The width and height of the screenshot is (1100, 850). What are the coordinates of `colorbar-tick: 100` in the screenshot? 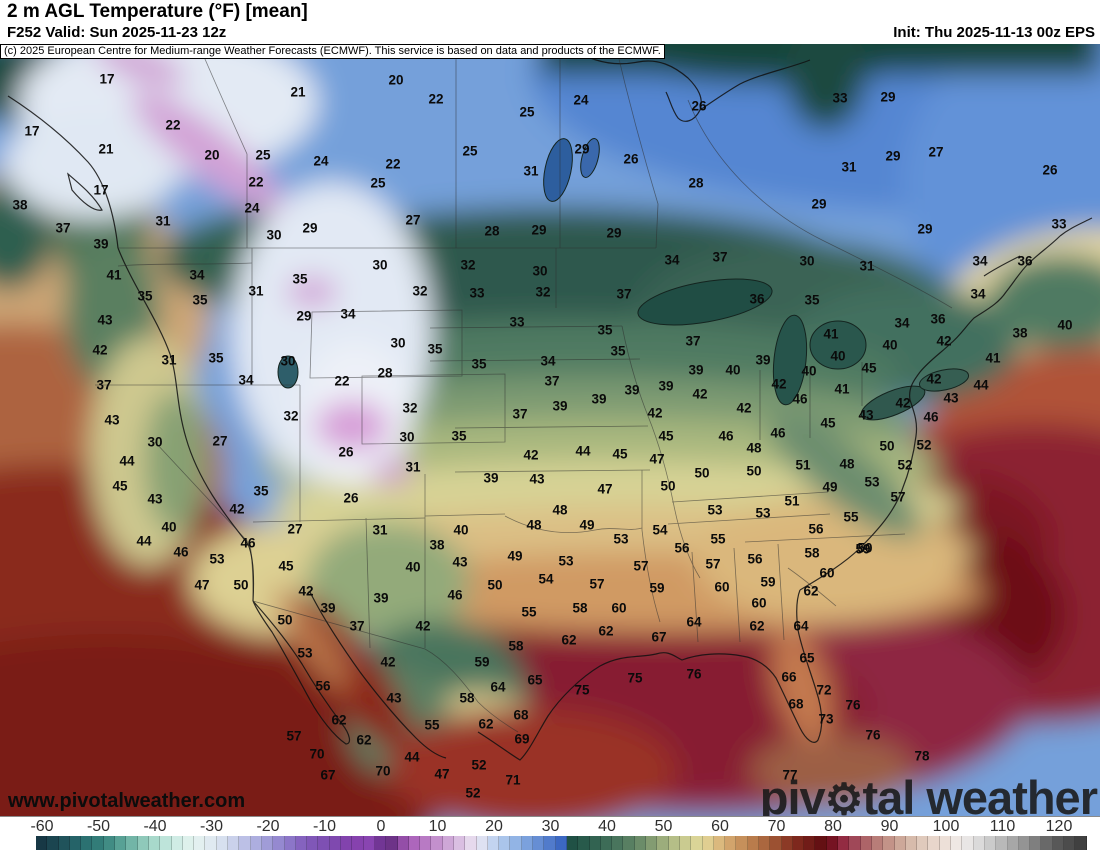 It's located at (946, 826).